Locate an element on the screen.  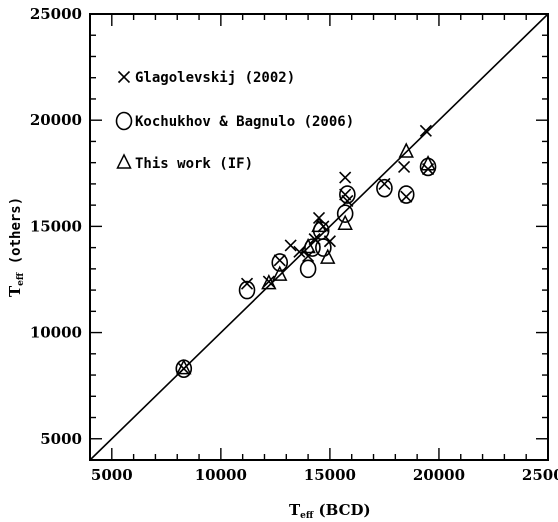
legend-label: This work (IF) is located at coordinates (194, 164).